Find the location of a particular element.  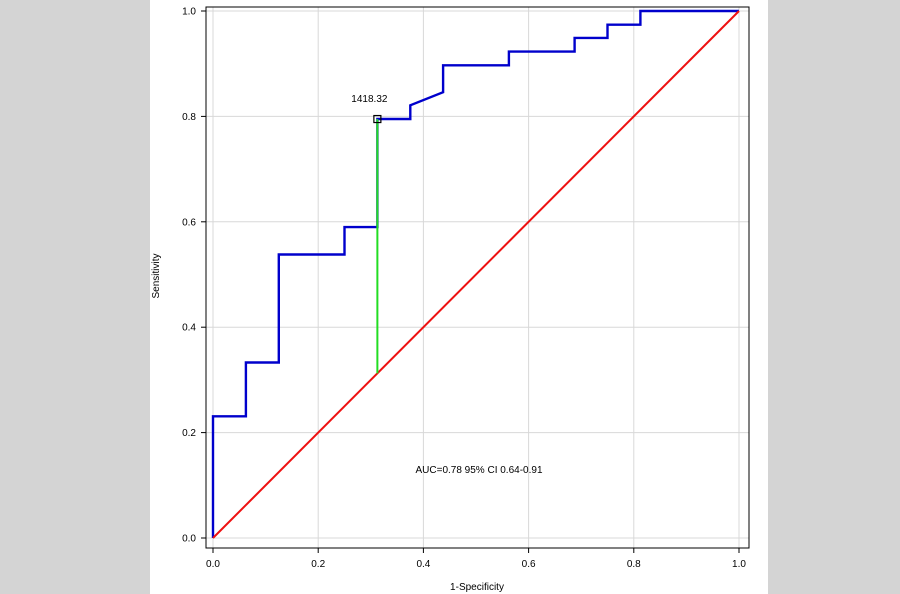

cutoff-group: 1418.32 is located at coordinates (369, 234).